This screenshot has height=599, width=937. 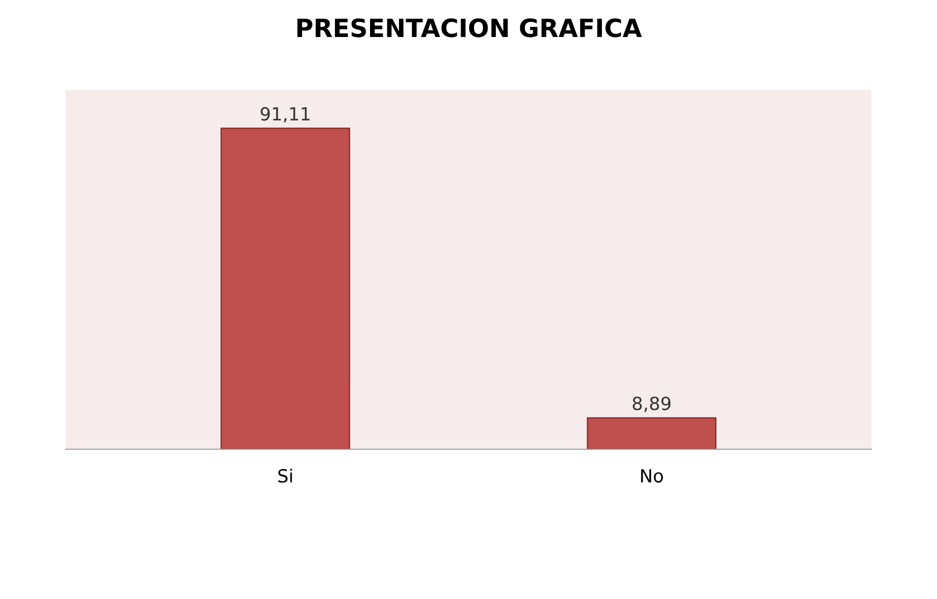 I want to click on data-label: 91,11, so click(x=285, y=115).